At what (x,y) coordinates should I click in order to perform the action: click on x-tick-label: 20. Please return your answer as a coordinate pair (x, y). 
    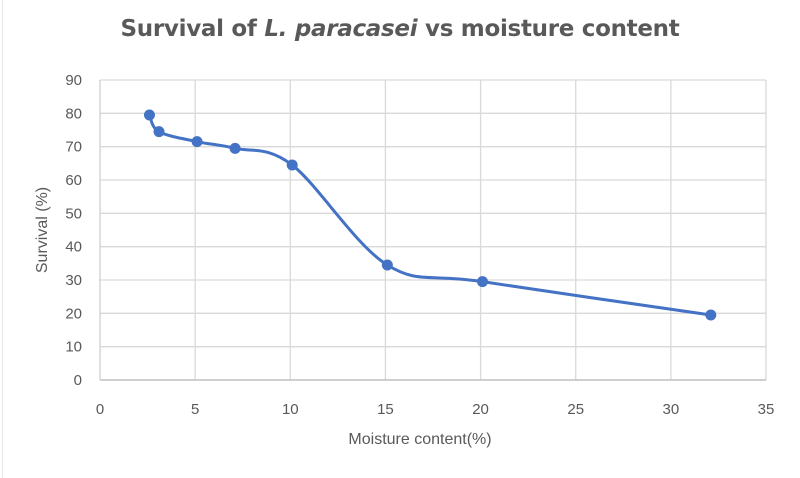
    Looking at the image, I should click on (480, 409).